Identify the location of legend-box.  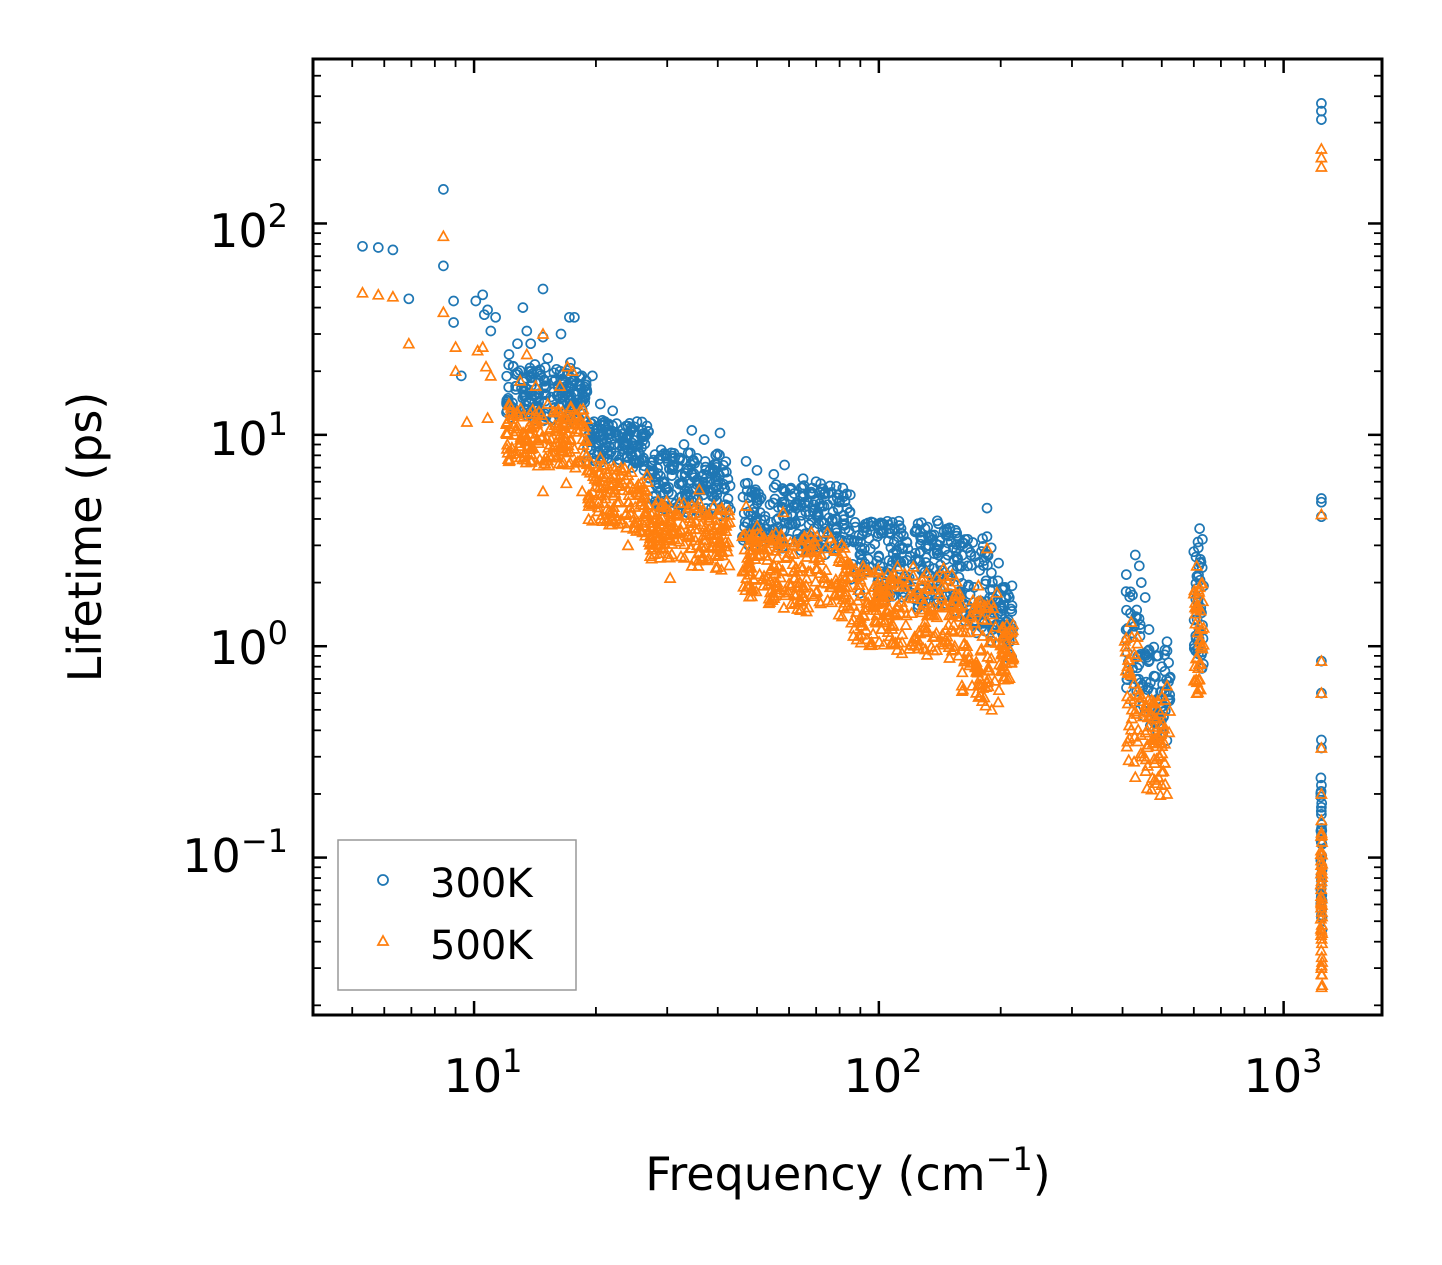
(457, 915).